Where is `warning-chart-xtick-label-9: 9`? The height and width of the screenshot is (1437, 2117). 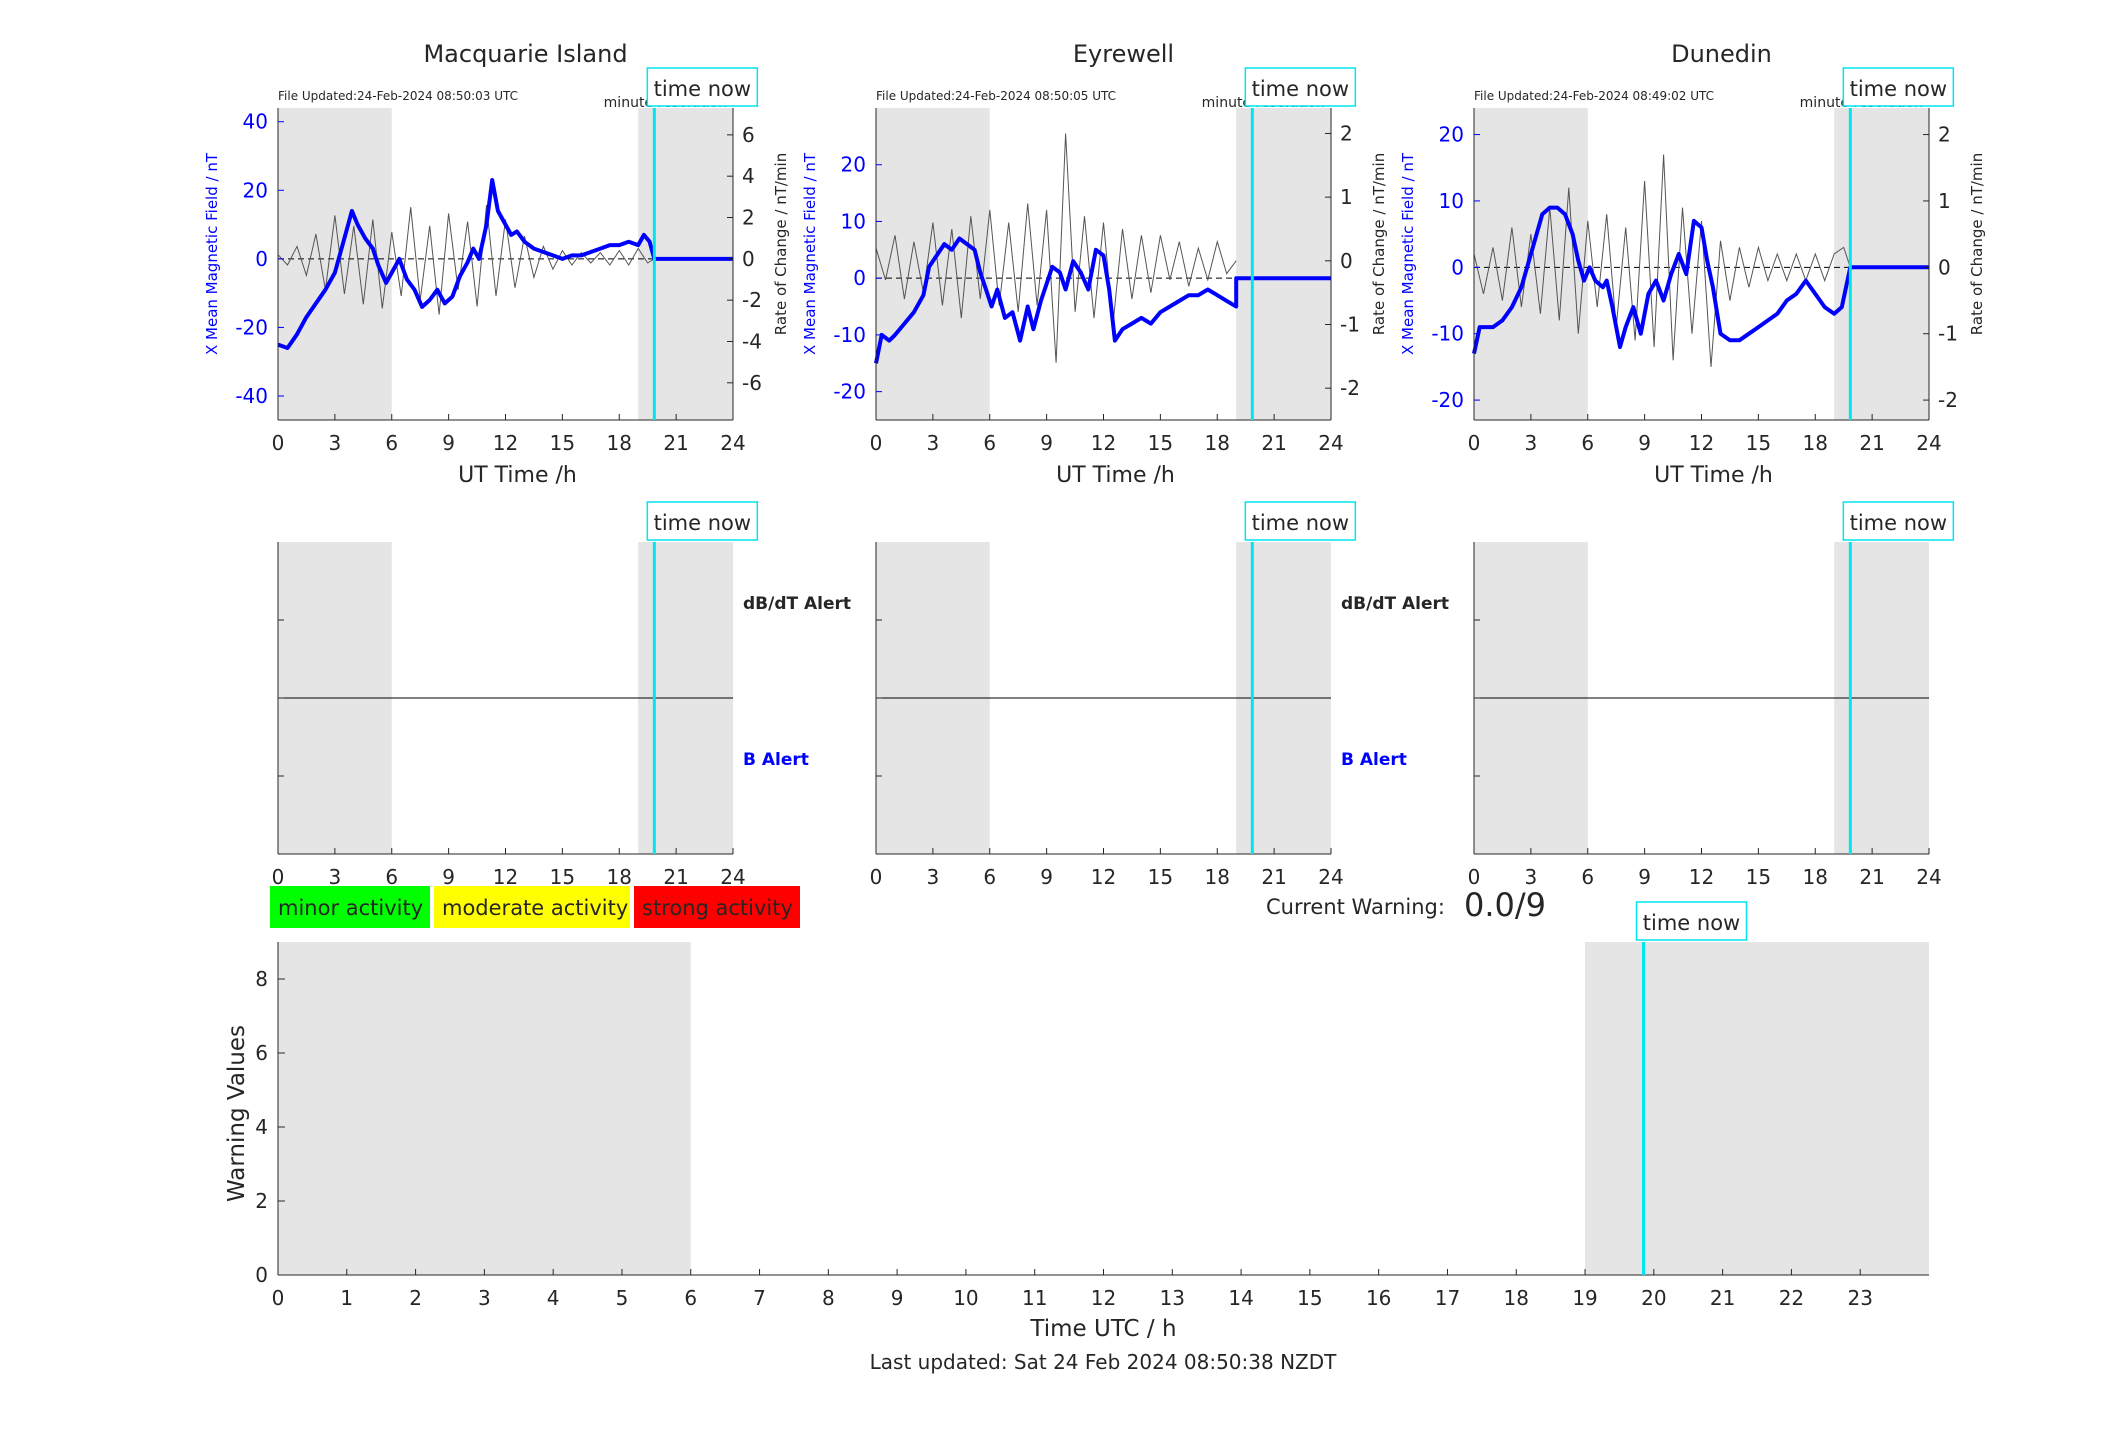
warning-chart-xtick-label-9: 9 is located at coordinates (897, 1298).